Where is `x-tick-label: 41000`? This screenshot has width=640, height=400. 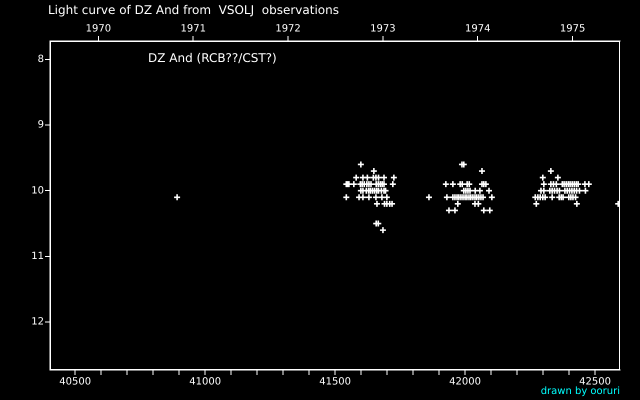 x-tick-label: 41000 is located at coordinates (205, 382).